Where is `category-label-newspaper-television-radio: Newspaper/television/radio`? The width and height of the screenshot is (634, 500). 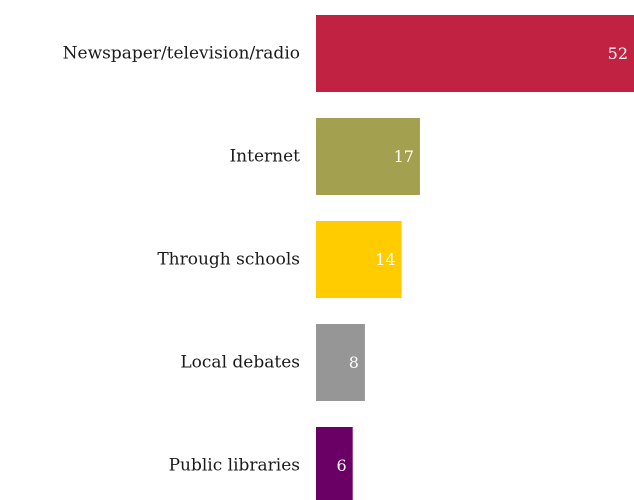 category-label-newspaper-television-radio: Newspaper/television/radio is located at coordinates (181, 54).